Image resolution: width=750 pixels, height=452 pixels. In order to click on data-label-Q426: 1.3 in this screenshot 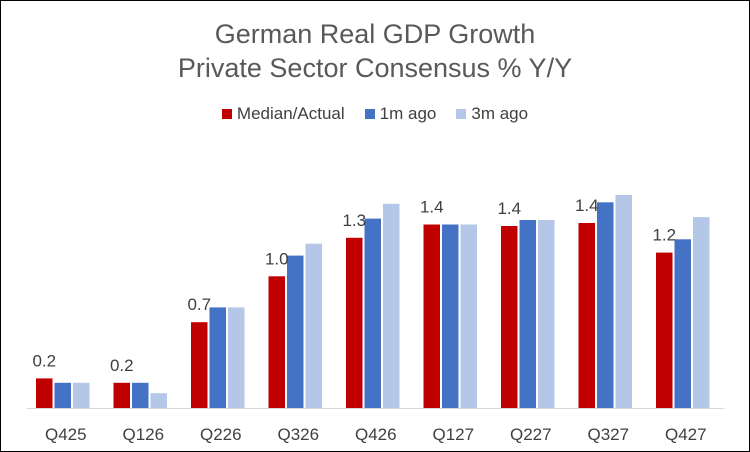, I will do `click(354, 220)`.